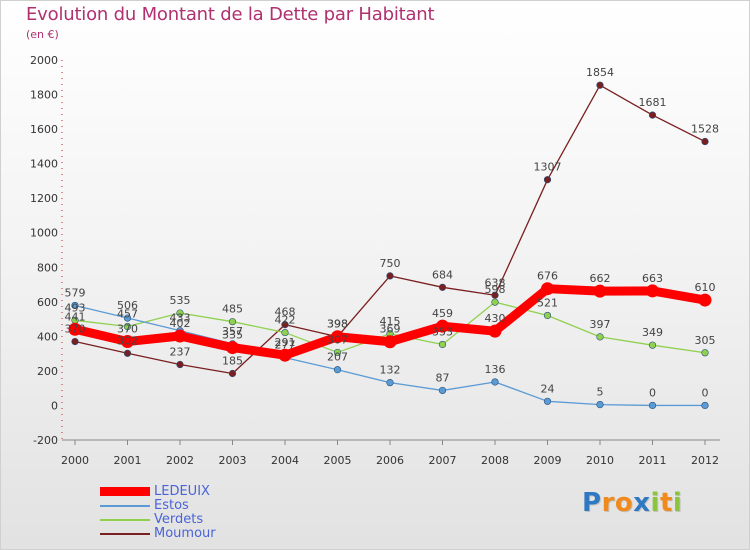  What do you see at coordinates (44, 198) in the screenshot?
I see `y-tick-label: 1200` at bounding box center [44, 198].